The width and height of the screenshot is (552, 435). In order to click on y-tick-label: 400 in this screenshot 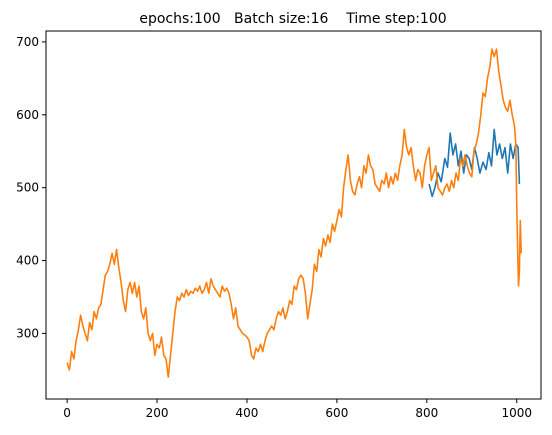, I will do `click(27, 261)`.